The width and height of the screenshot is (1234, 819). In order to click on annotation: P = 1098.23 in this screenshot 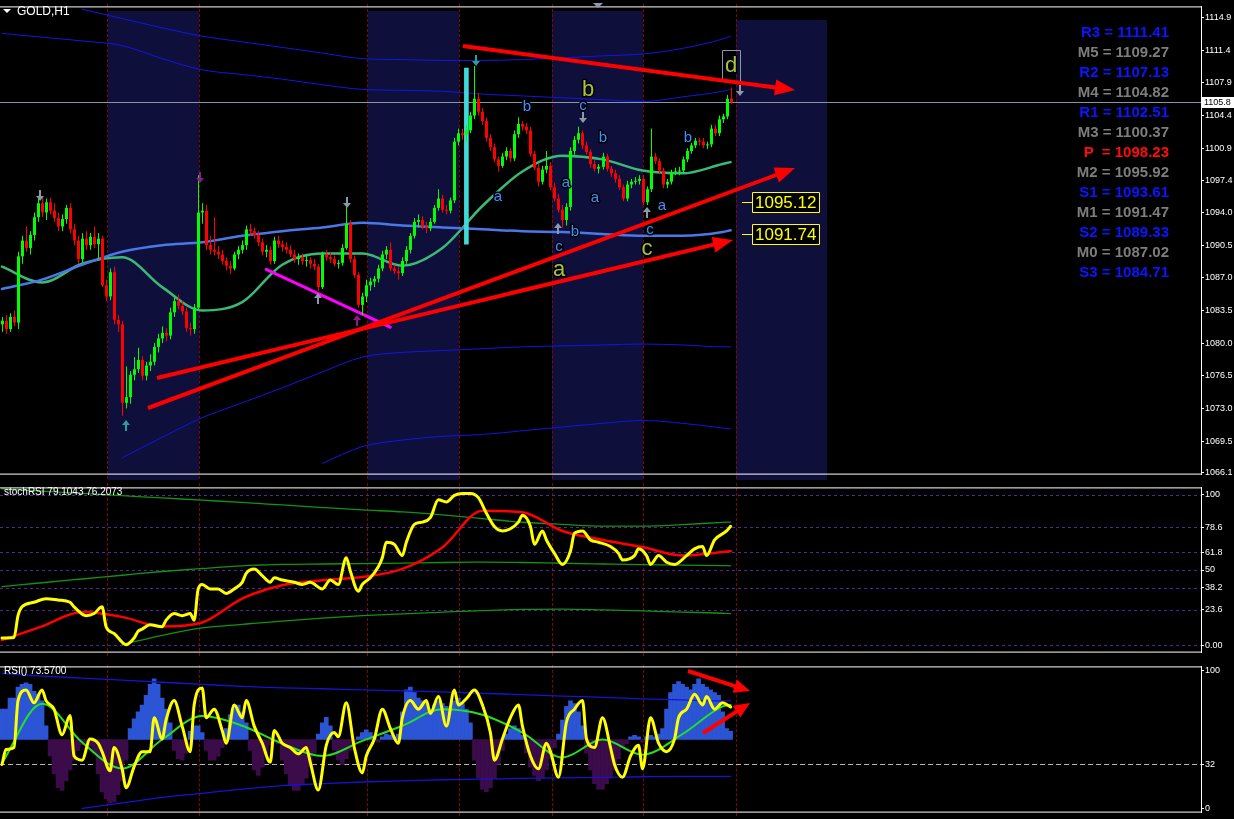, I will do `click(1126, 152)`.